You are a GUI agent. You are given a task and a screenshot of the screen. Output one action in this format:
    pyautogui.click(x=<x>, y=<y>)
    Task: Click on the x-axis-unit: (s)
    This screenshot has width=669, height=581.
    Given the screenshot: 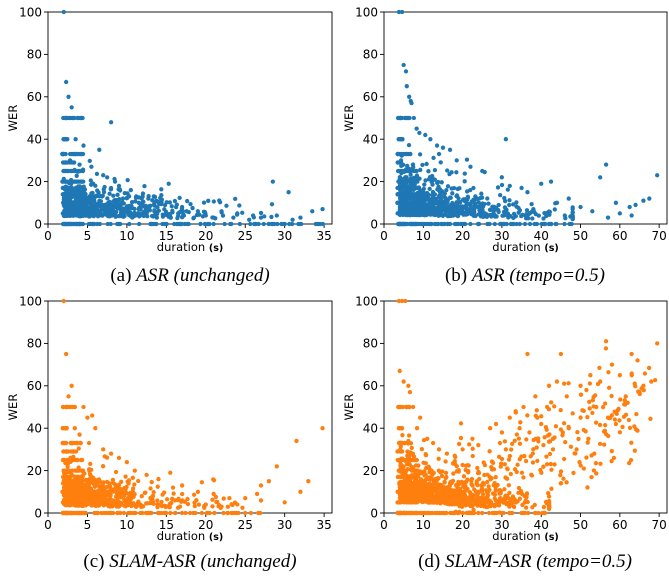 What is the action you would take?
    pyautogui.click(x=551, y=537)
    